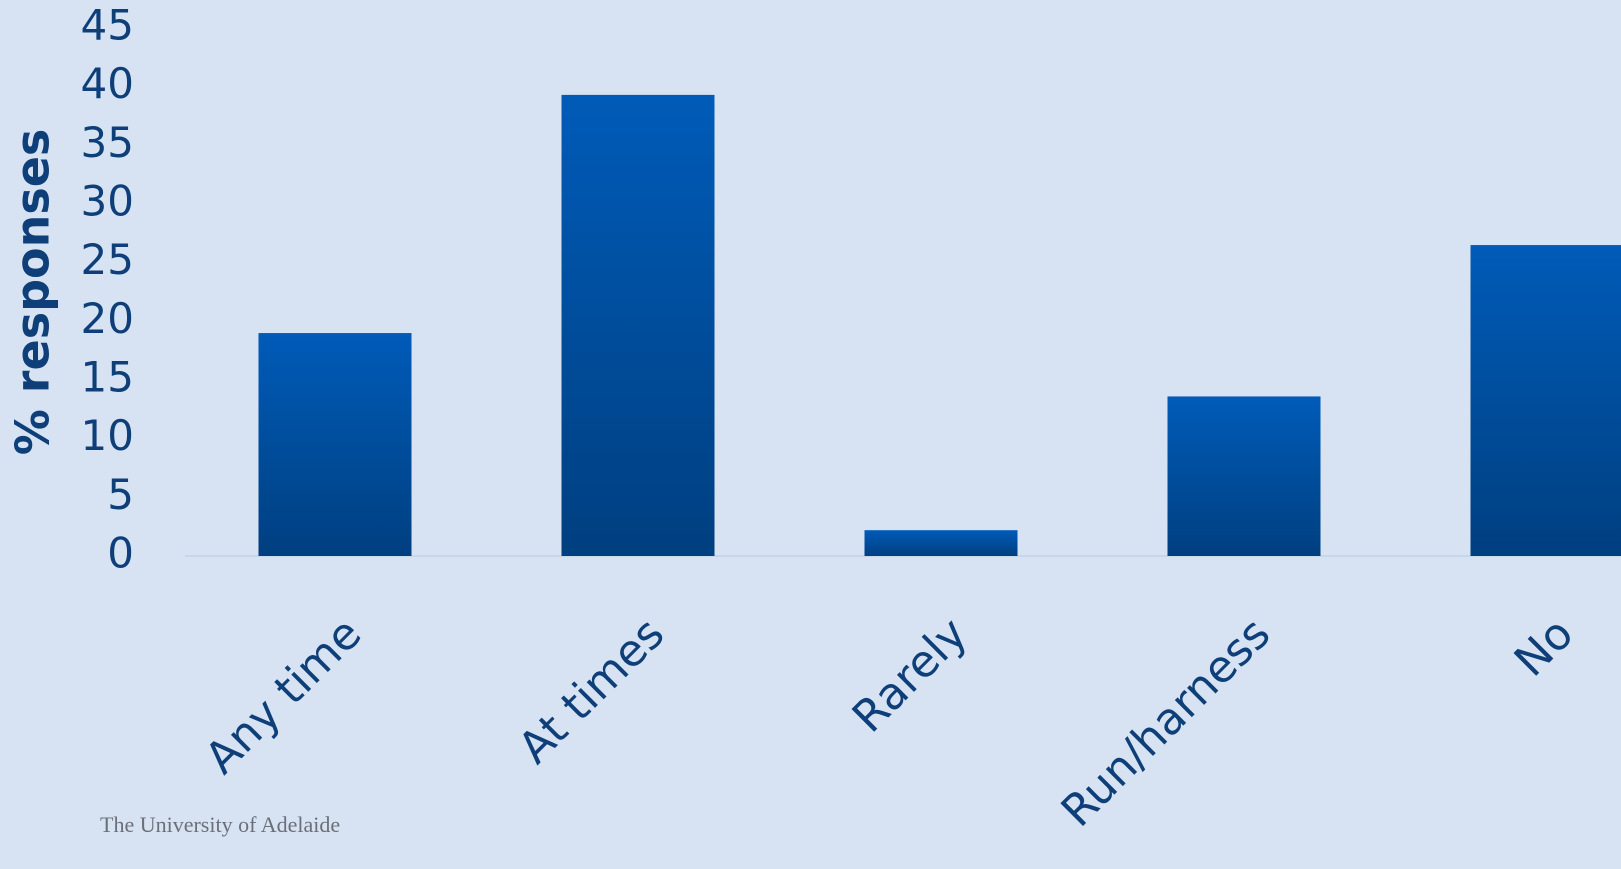 The height and width of the screenshot is (869, 1621). What do you see at coordinates (107, 142) in the screenshot?
I see `y-tick-label: 35` at bounding box center [107, 142].